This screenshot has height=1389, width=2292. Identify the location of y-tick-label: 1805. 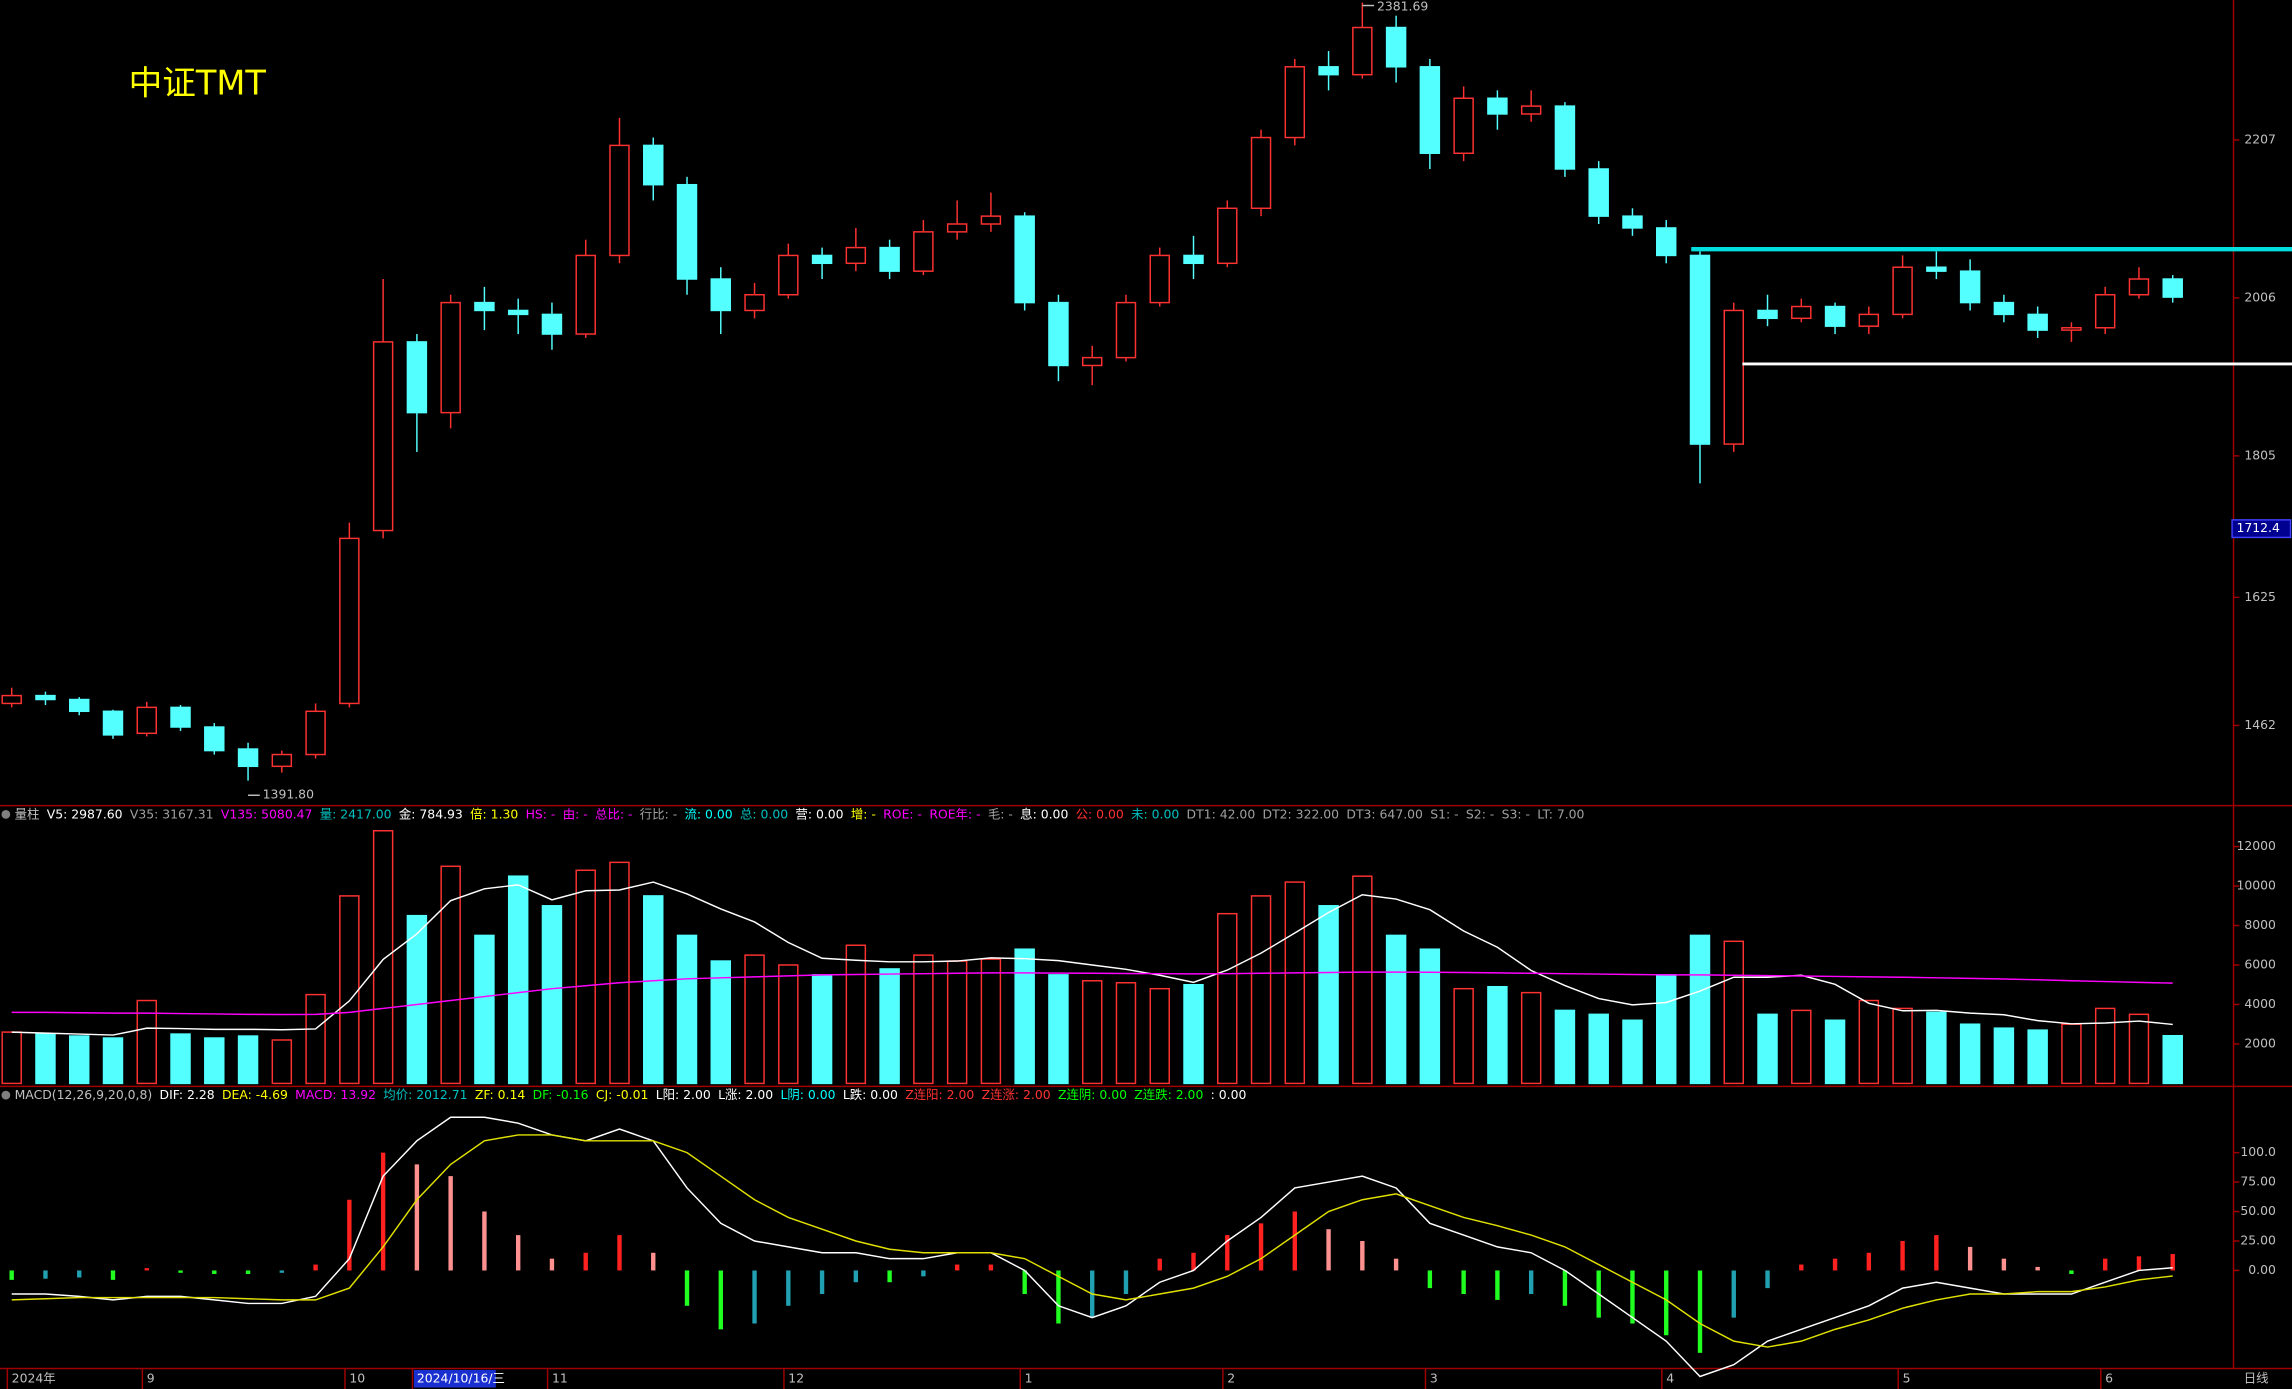
(2260, 454).